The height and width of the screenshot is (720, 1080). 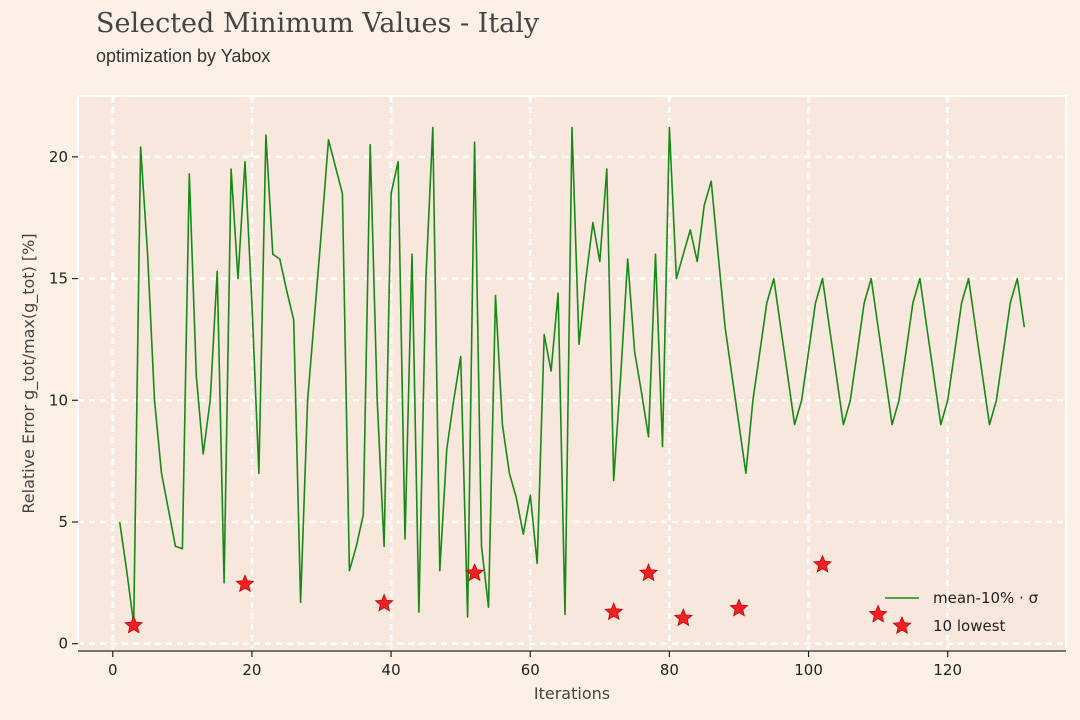 What do you see at coordinates (63, 644) in the screenshot?
I see `y-tick-label: 0` at bounding box center [63, 644].